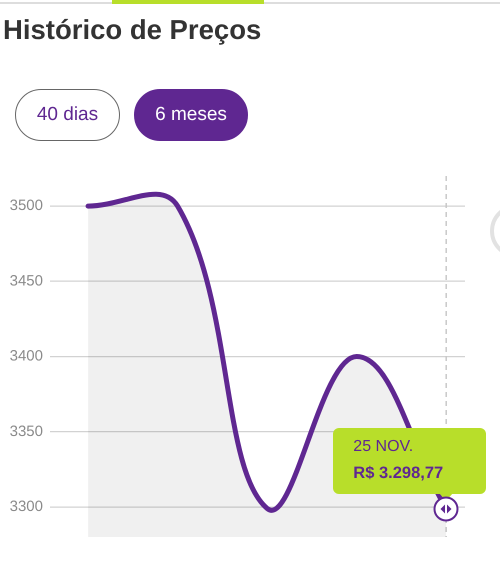 The height and width of the screenshot is (575, 500). I want to click on y-tick-label: 3400, so click(26, 356).